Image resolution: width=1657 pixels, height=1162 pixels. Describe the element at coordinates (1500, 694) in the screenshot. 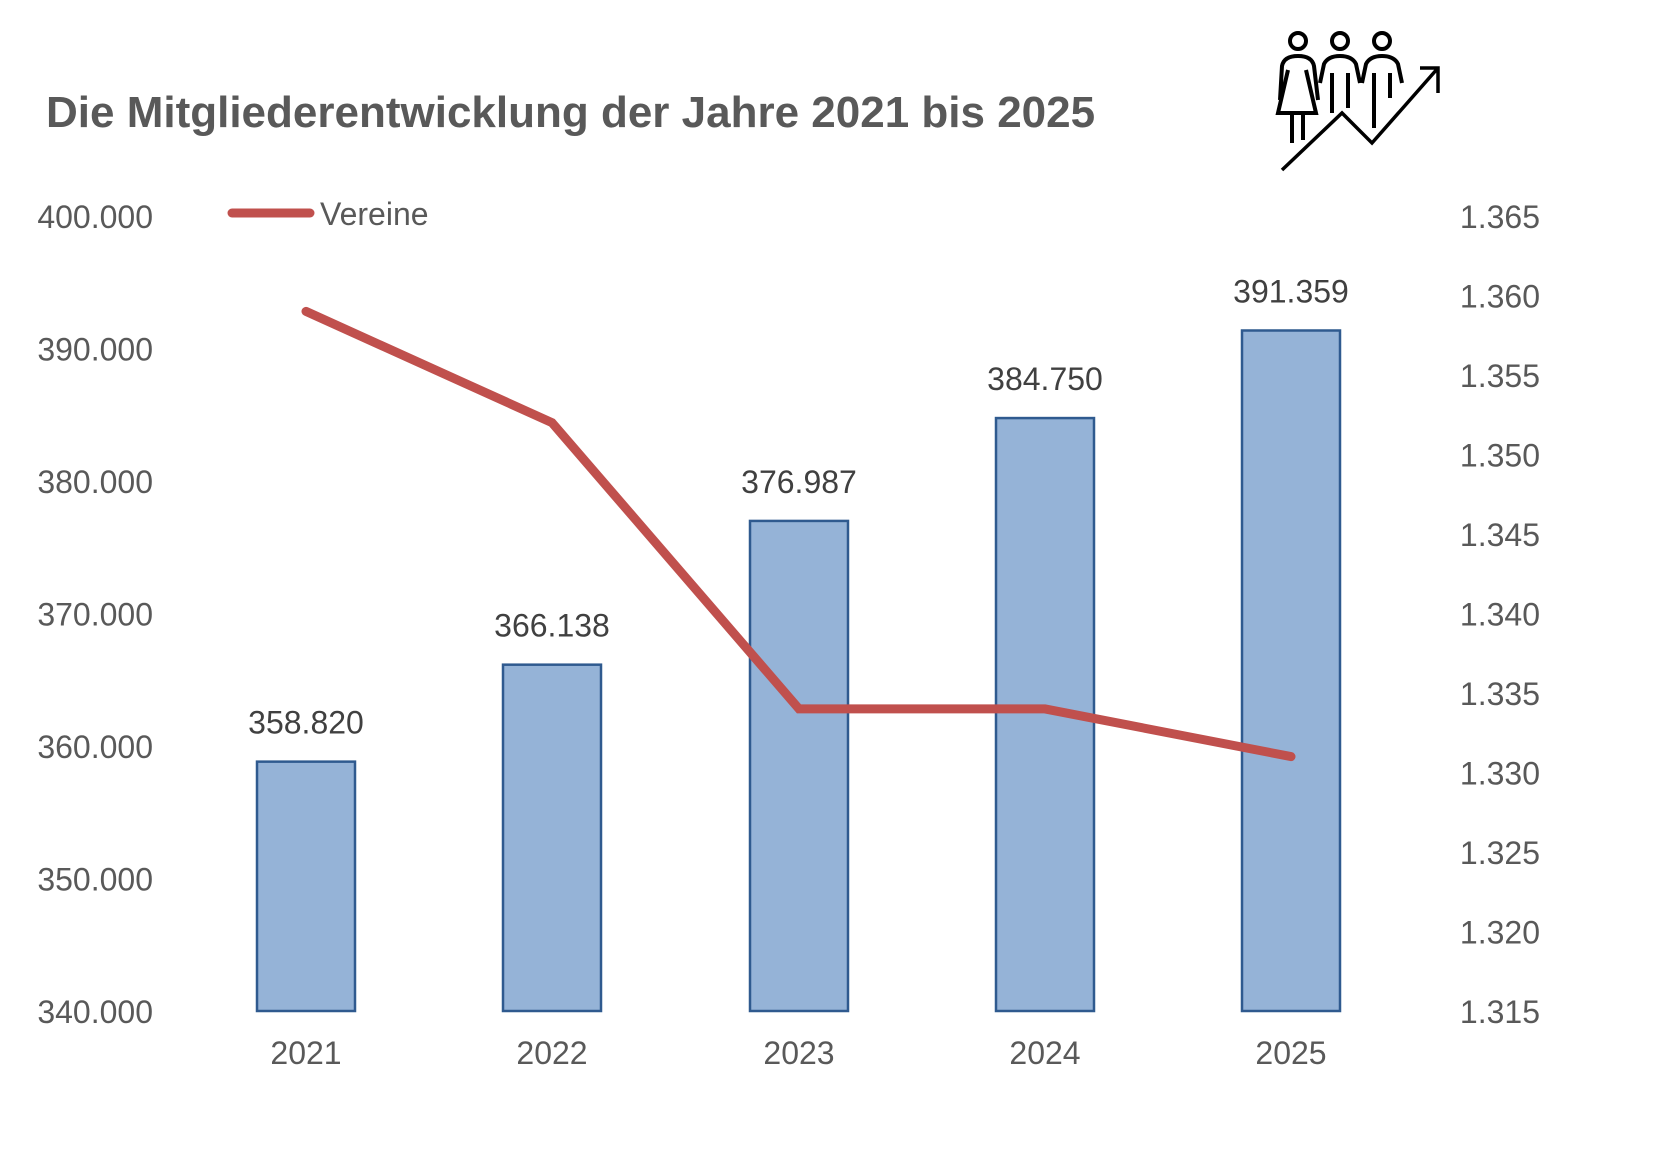

I see `right-axis-tick: 1.335` at that location.